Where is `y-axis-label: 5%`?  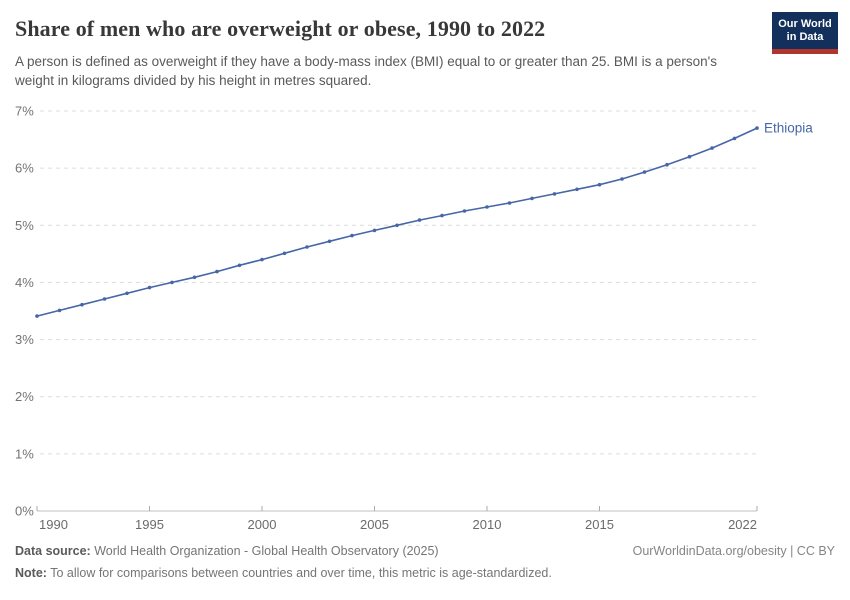
y-axis-label: 5% is located at coordinates (24, 225).